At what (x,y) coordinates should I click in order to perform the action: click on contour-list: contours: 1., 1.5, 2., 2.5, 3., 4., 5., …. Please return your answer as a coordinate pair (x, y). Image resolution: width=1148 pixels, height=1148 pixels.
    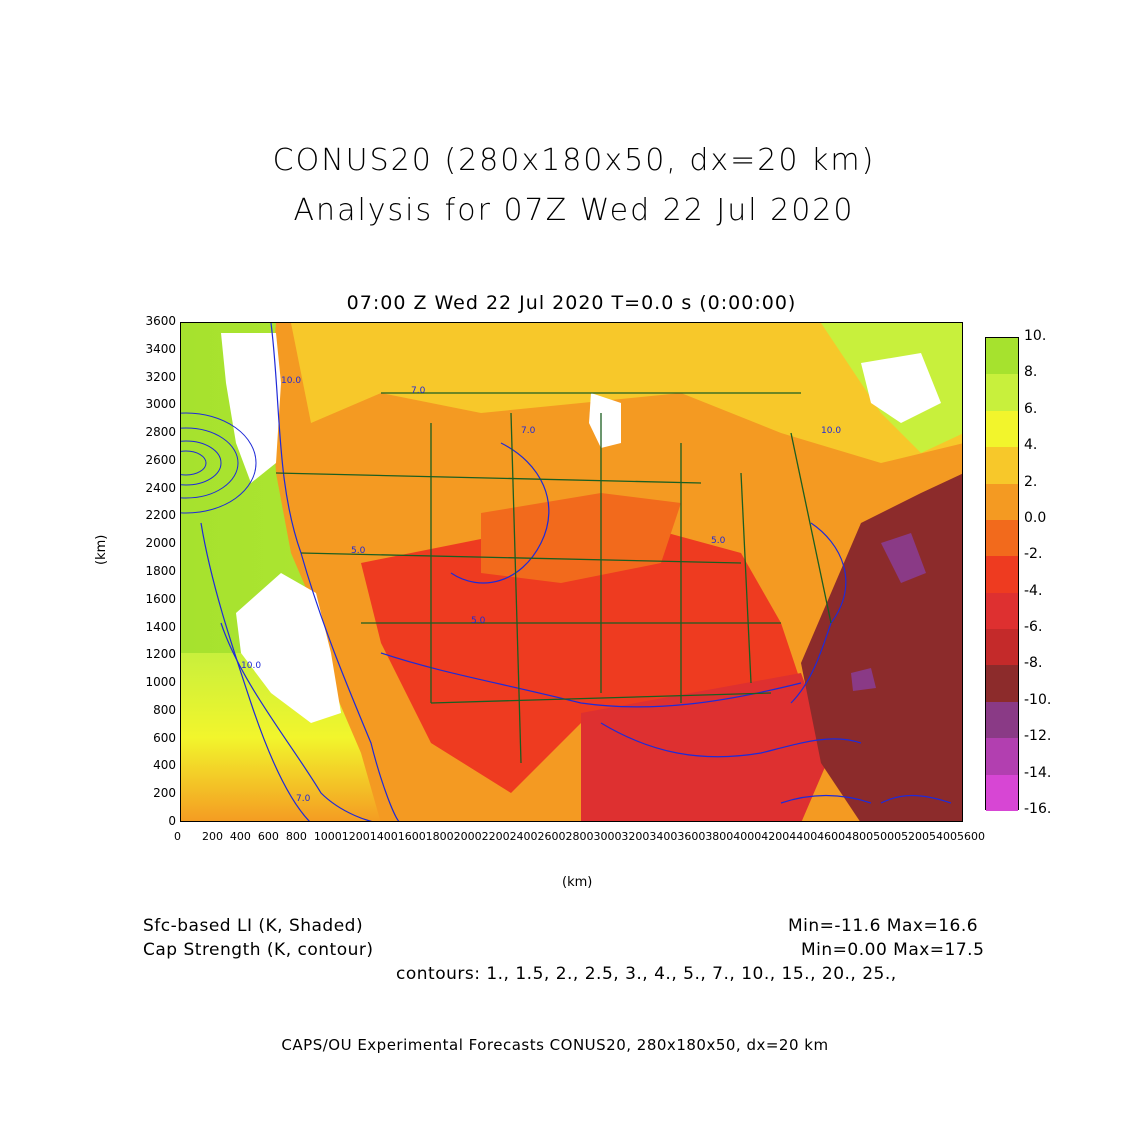
    Looking at the image, I should click on (646, 974).